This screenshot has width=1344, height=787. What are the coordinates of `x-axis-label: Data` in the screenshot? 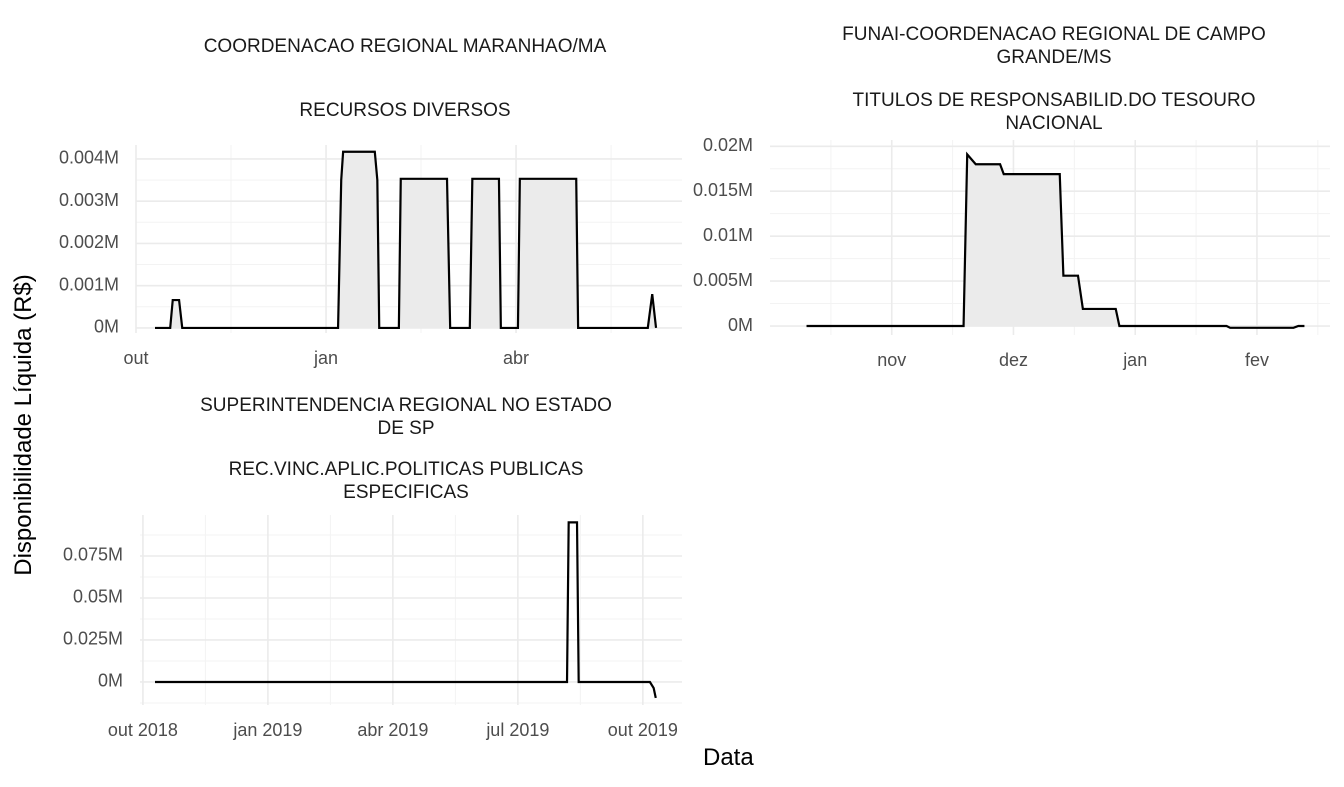 It's located at (728, 757).